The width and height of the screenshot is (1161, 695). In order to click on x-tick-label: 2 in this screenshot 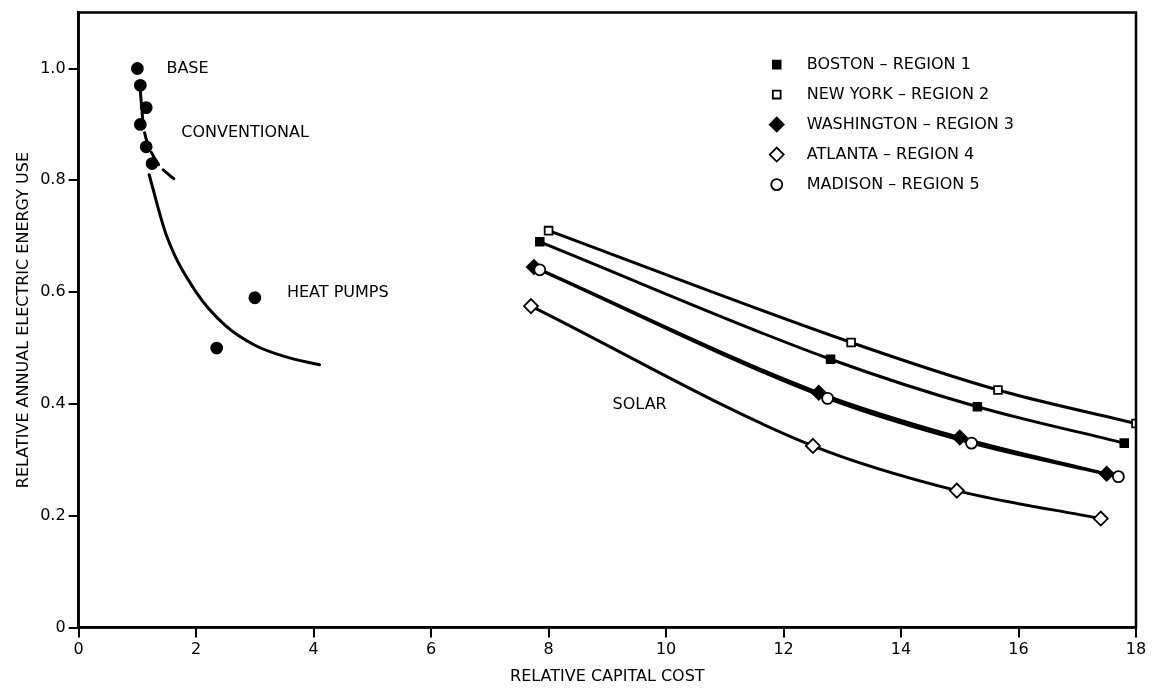, I will do `click(196, 649)`.